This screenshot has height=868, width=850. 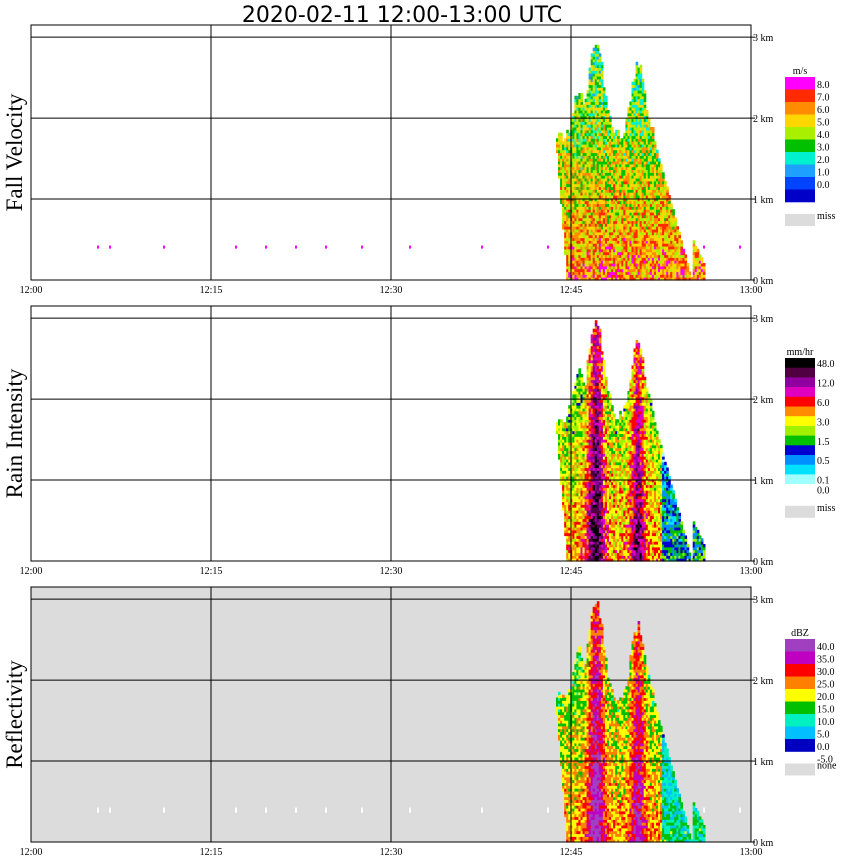 I want to click on noise-gate, so click(x=362, y=247).